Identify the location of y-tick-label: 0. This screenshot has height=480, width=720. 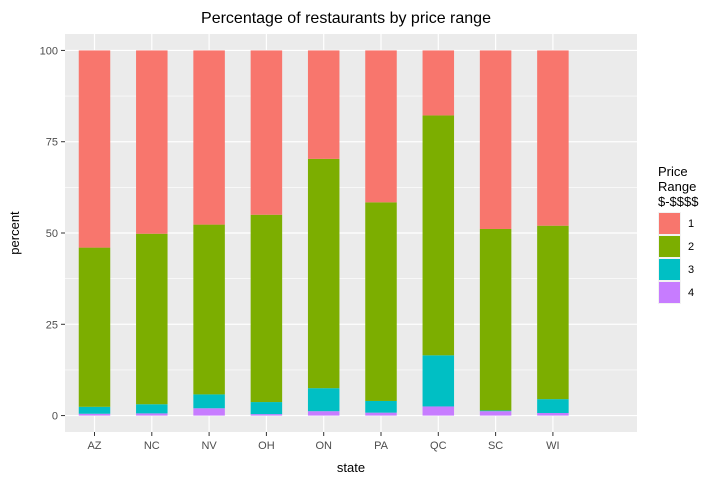
(55, 417).